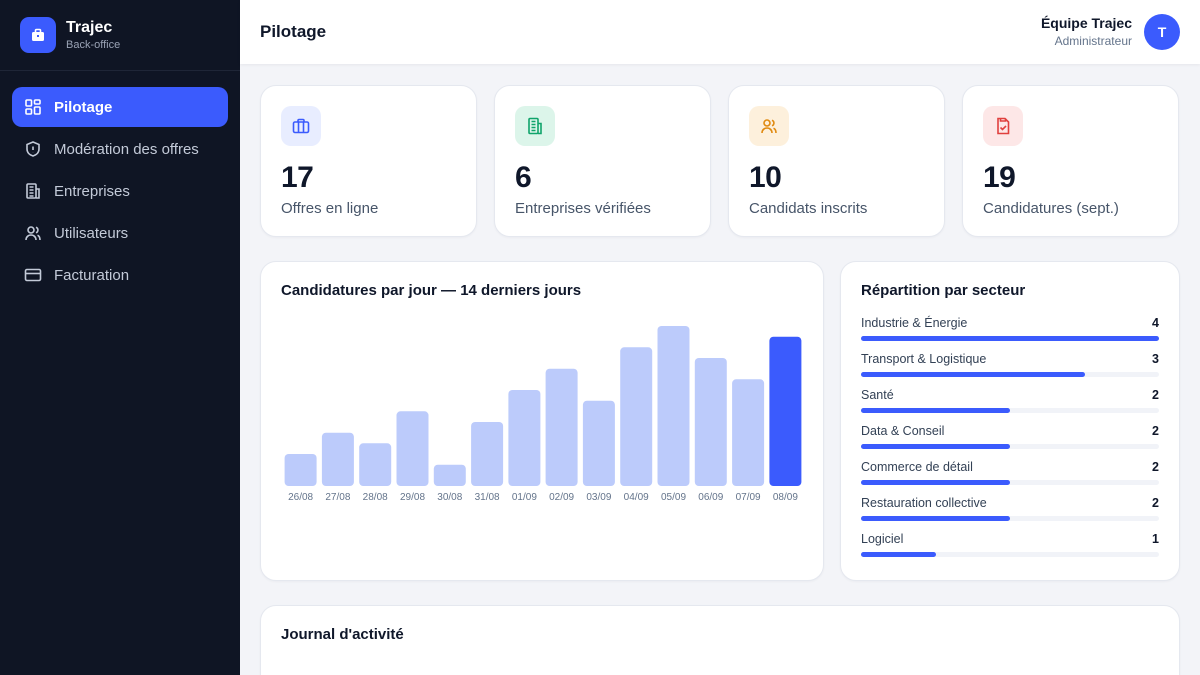  Describe the element at coordinates (561, 497) in the screenshot. I see `x-tick-label: 02/09` at that location.